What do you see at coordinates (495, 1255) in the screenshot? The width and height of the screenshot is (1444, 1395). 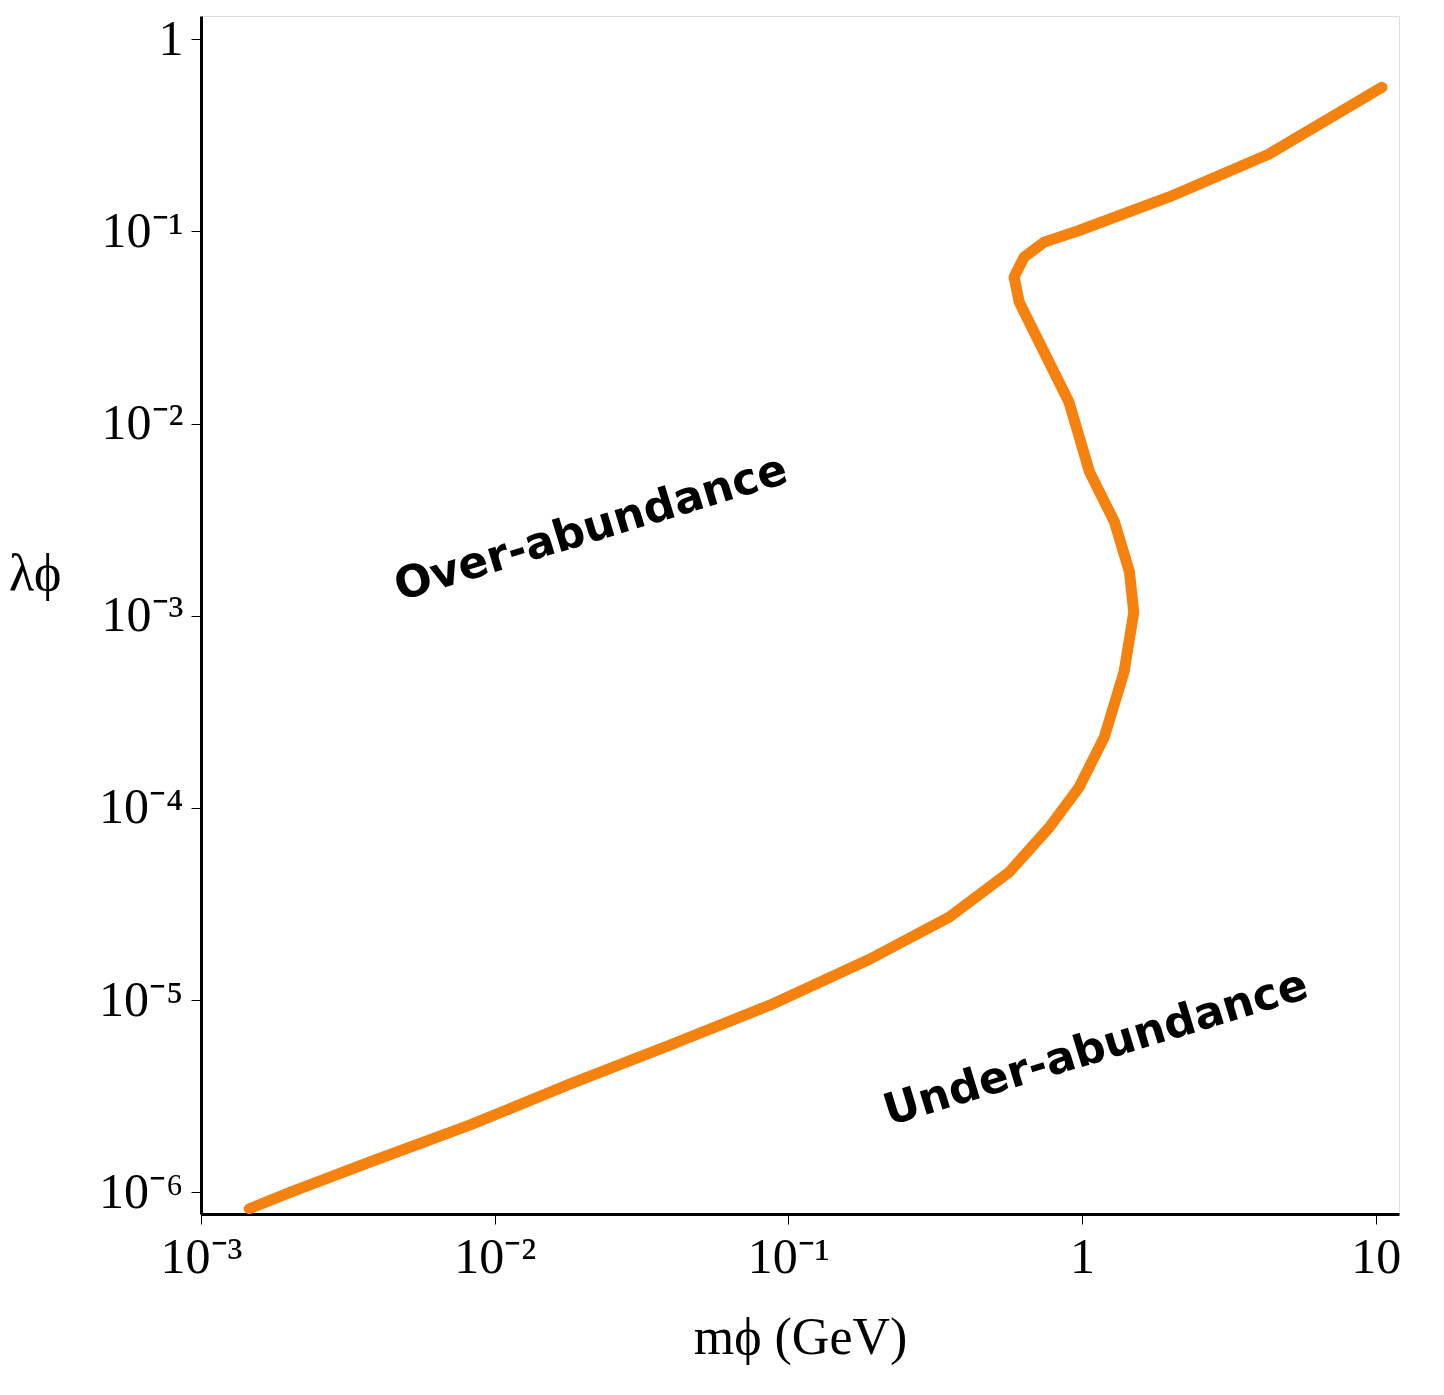 I see `x-tick-label: 10⁻²` at bounding box center [495, 1255].